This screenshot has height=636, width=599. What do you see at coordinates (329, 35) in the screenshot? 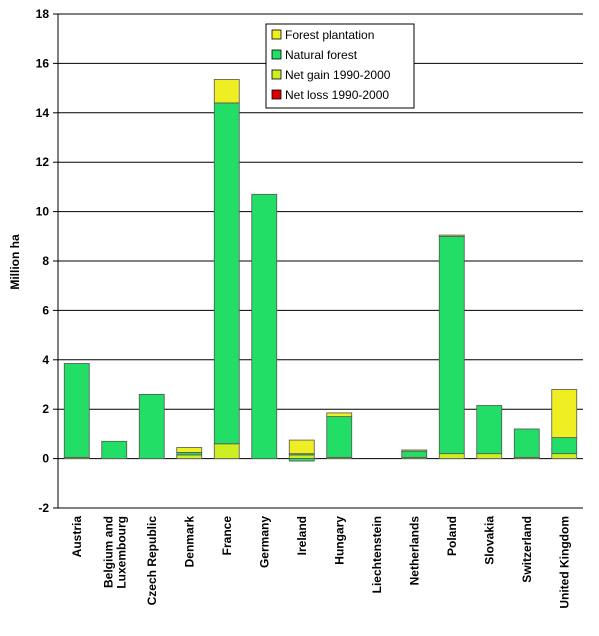
I see `legend-label: Forest plantation` at bounding box center [329, 35].